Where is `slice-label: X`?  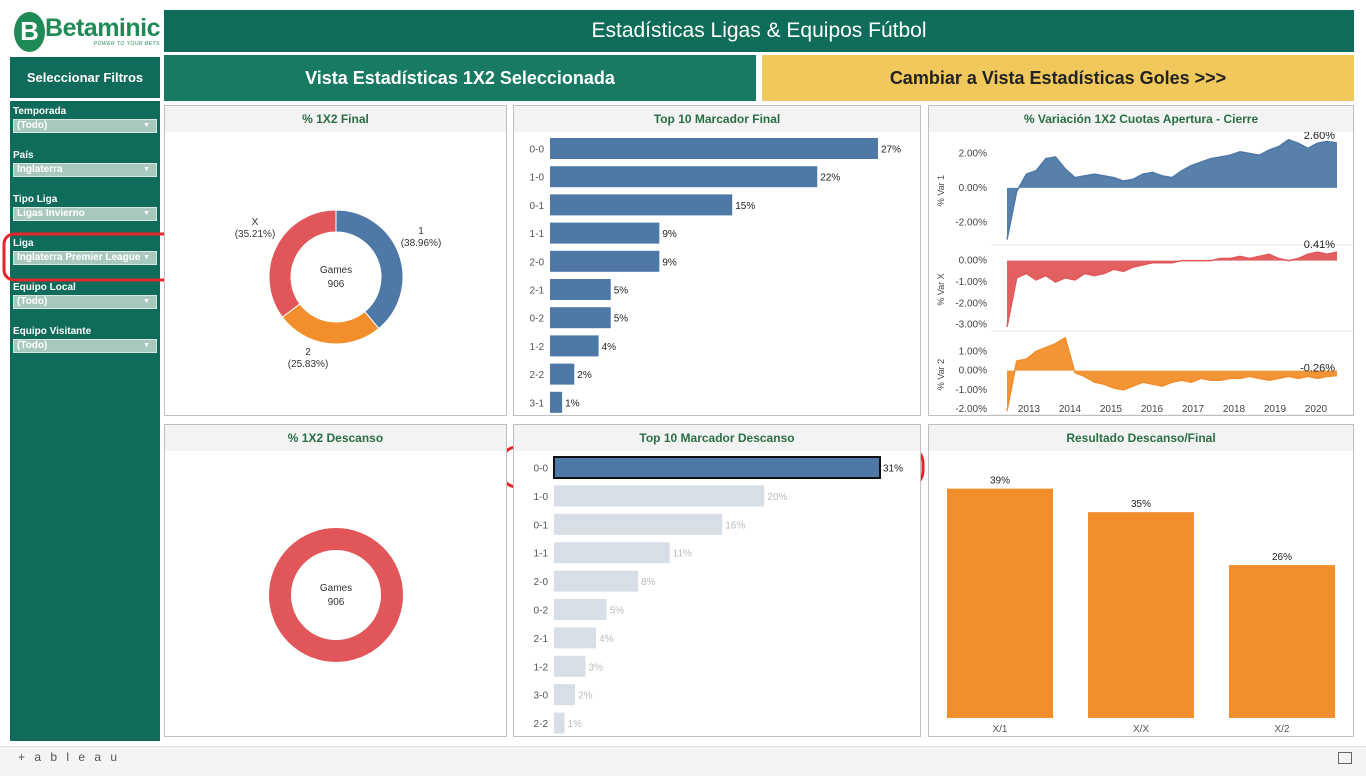 slice-label: X is located at coordinates (255, 222).